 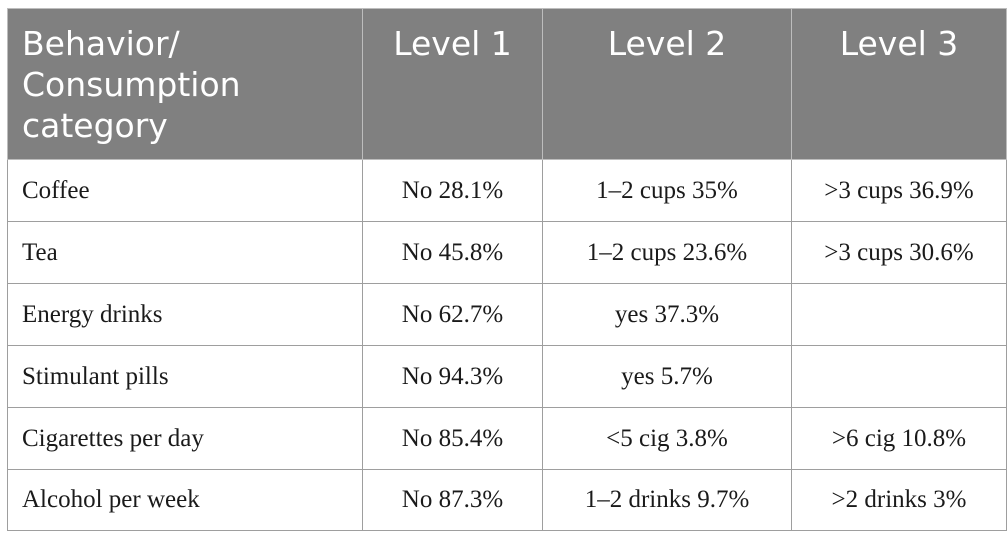 What do you see at coordinates (452, 500) in the screenshot?
I see `row-level-1: No 87.3%` at bounding box center [452, 500].